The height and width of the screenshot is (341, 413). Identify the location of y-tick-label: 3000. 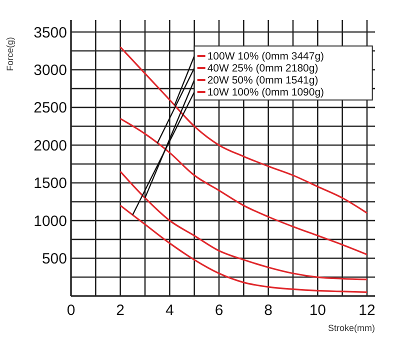
(50, 70).